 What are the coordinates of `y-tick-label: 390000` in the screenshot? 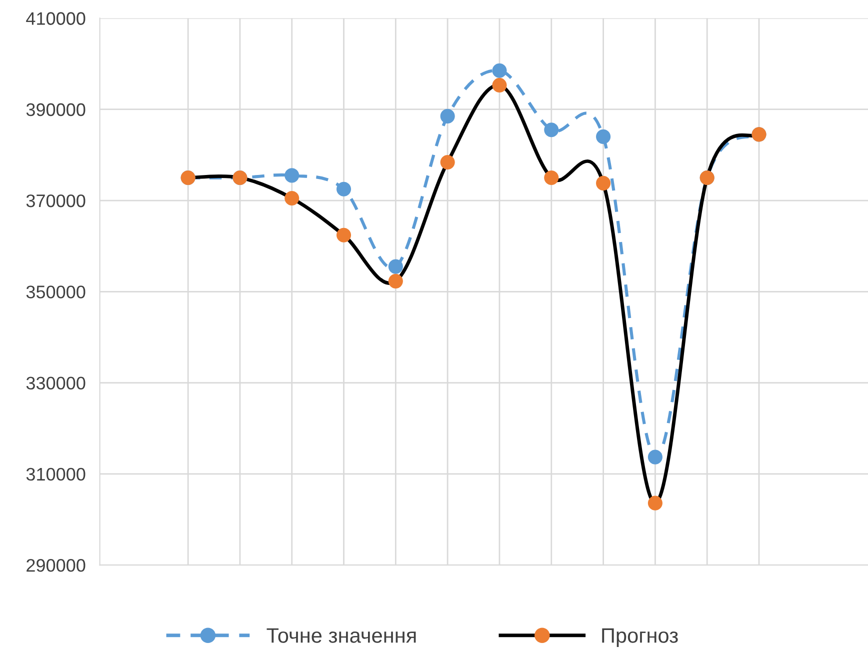 It's located at (56, 109).